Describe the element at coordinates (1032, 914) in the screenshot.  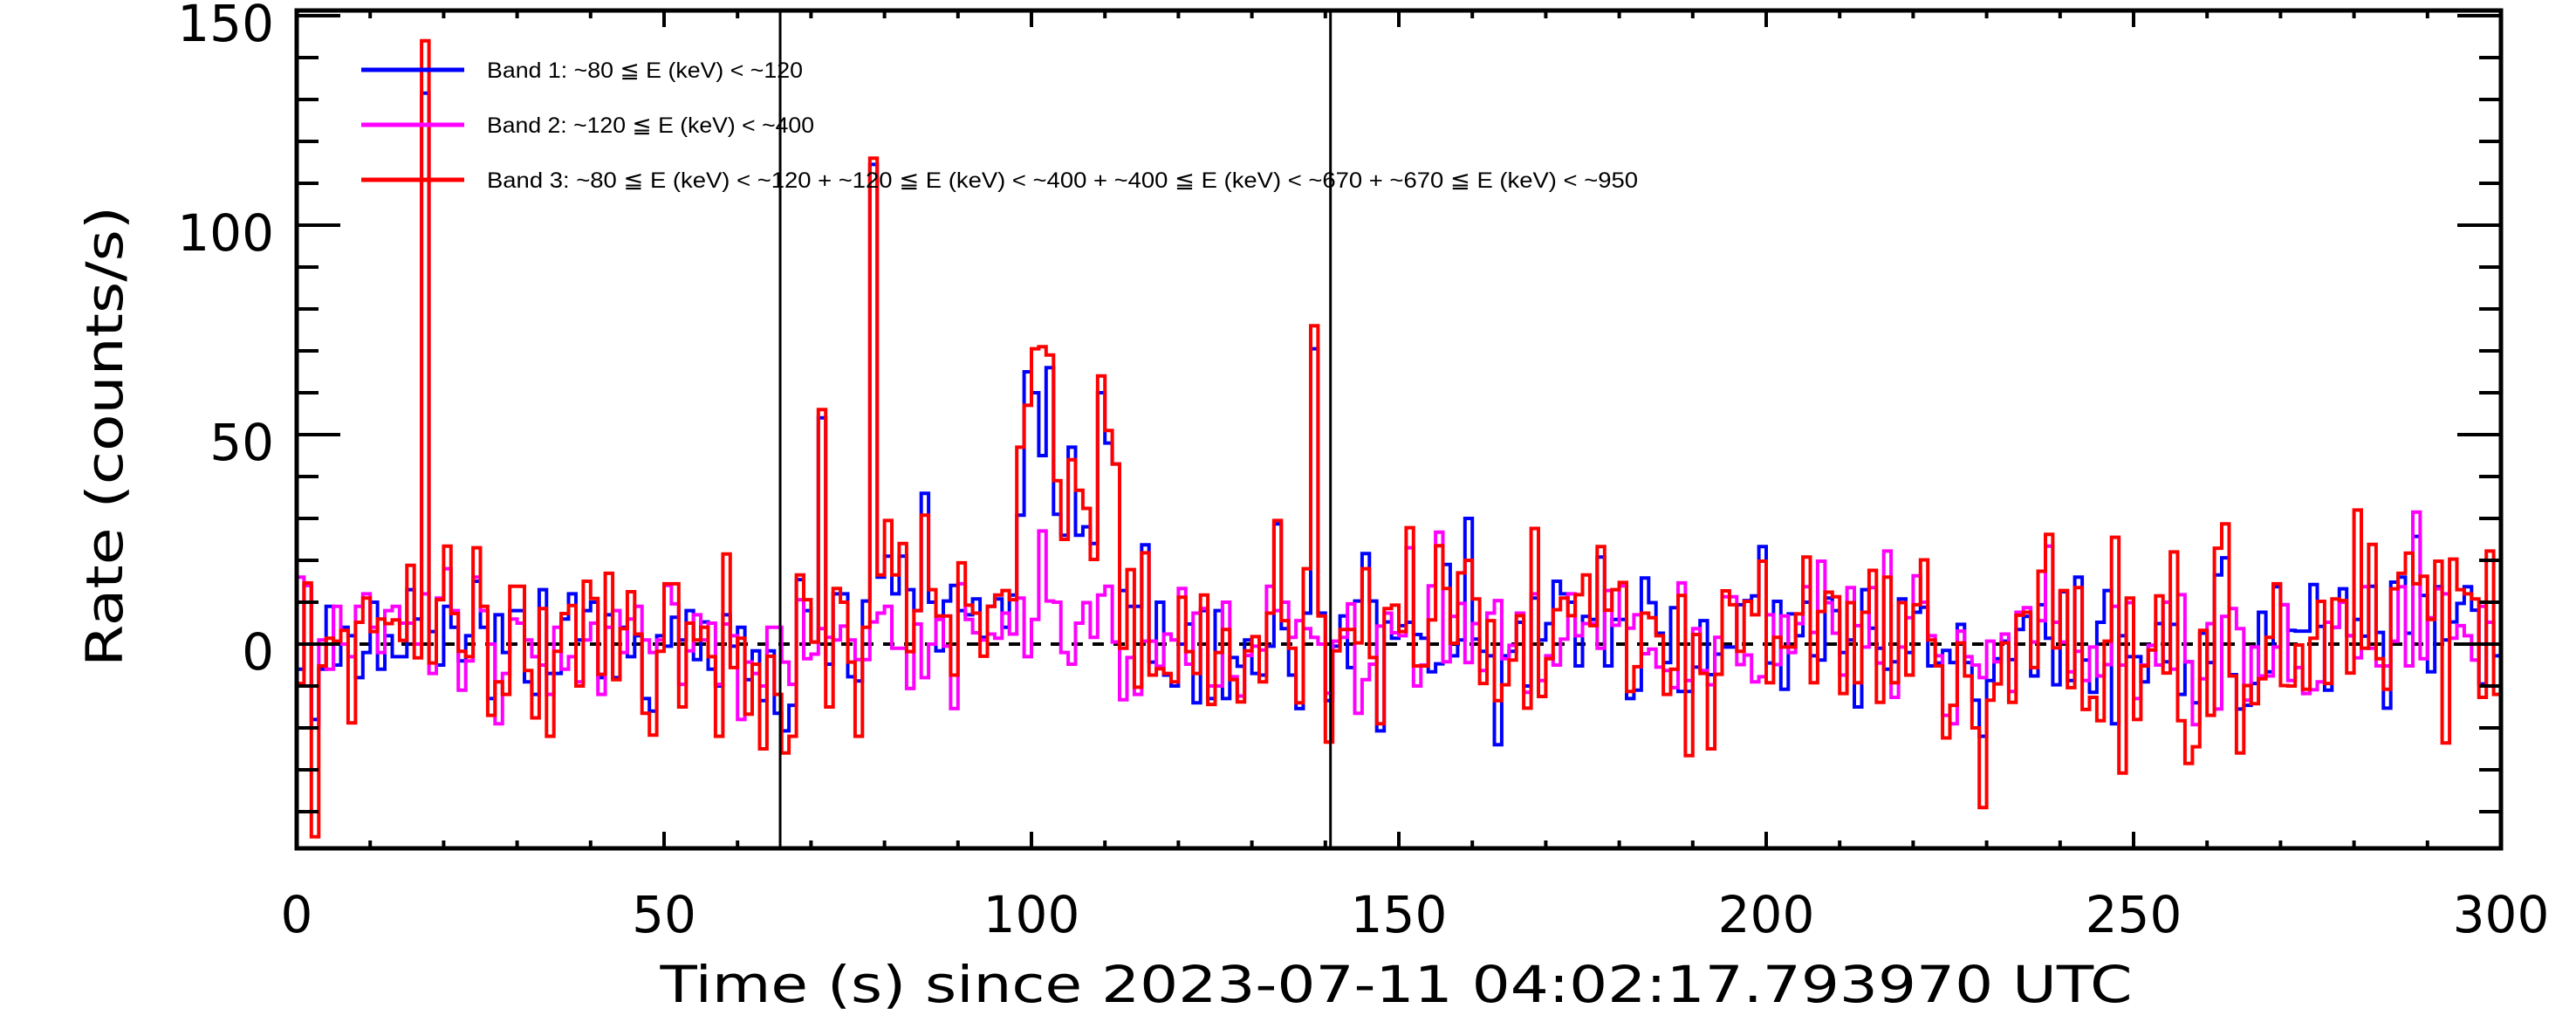
I see `x-tick-label: 100` at that location.